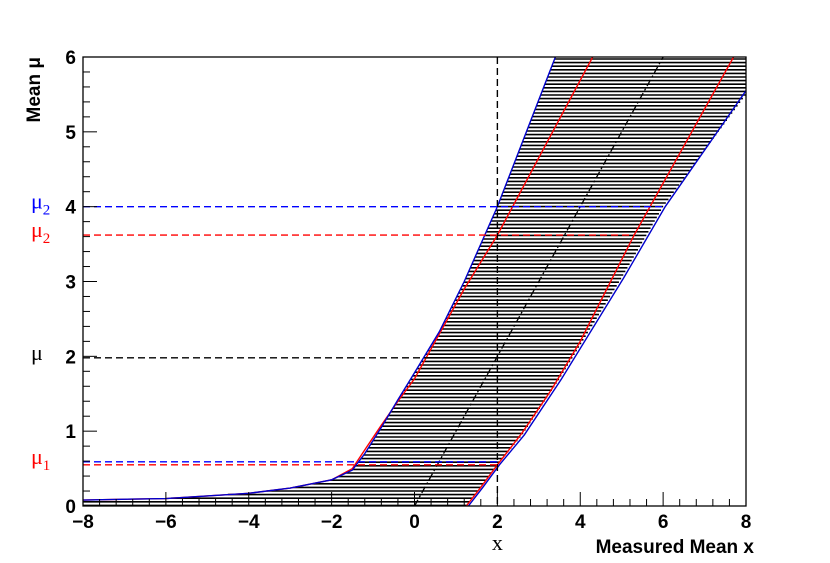 This screenshot has height=563, width=830. I want to click on x-tick-label: 0, so click(414, 522).